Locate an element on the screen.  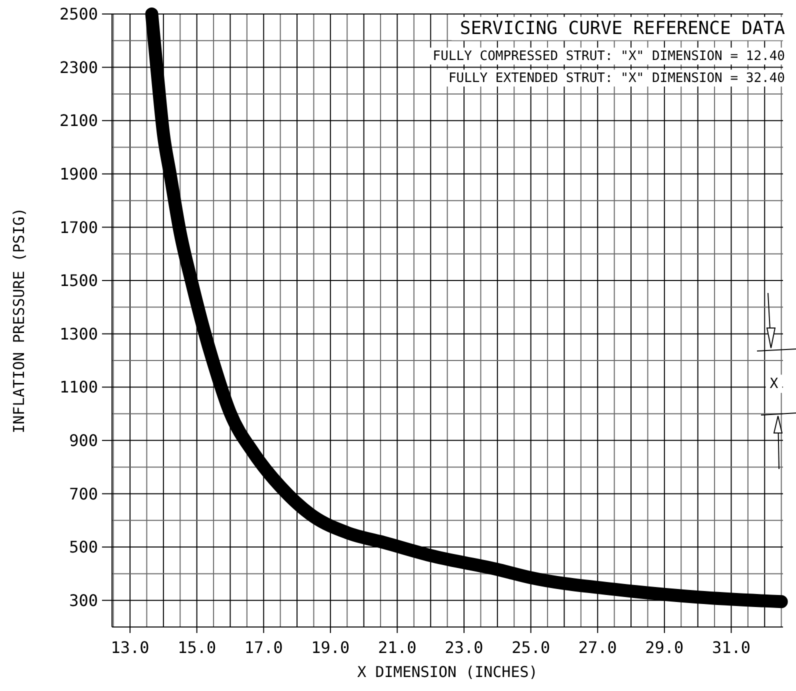
x-tick-label: 13.0 is located at coordinates (130, 647).